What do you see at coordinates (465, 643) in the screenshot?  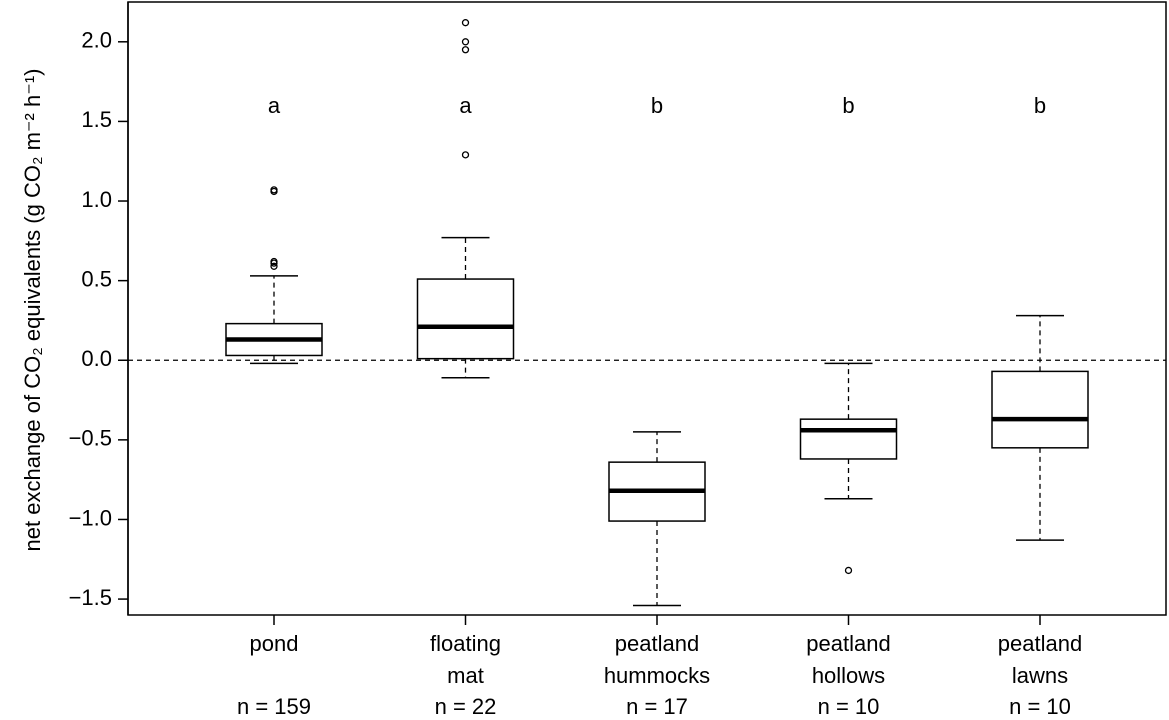 I see `x-tick-label: floating` at bounding box center [465, 643].